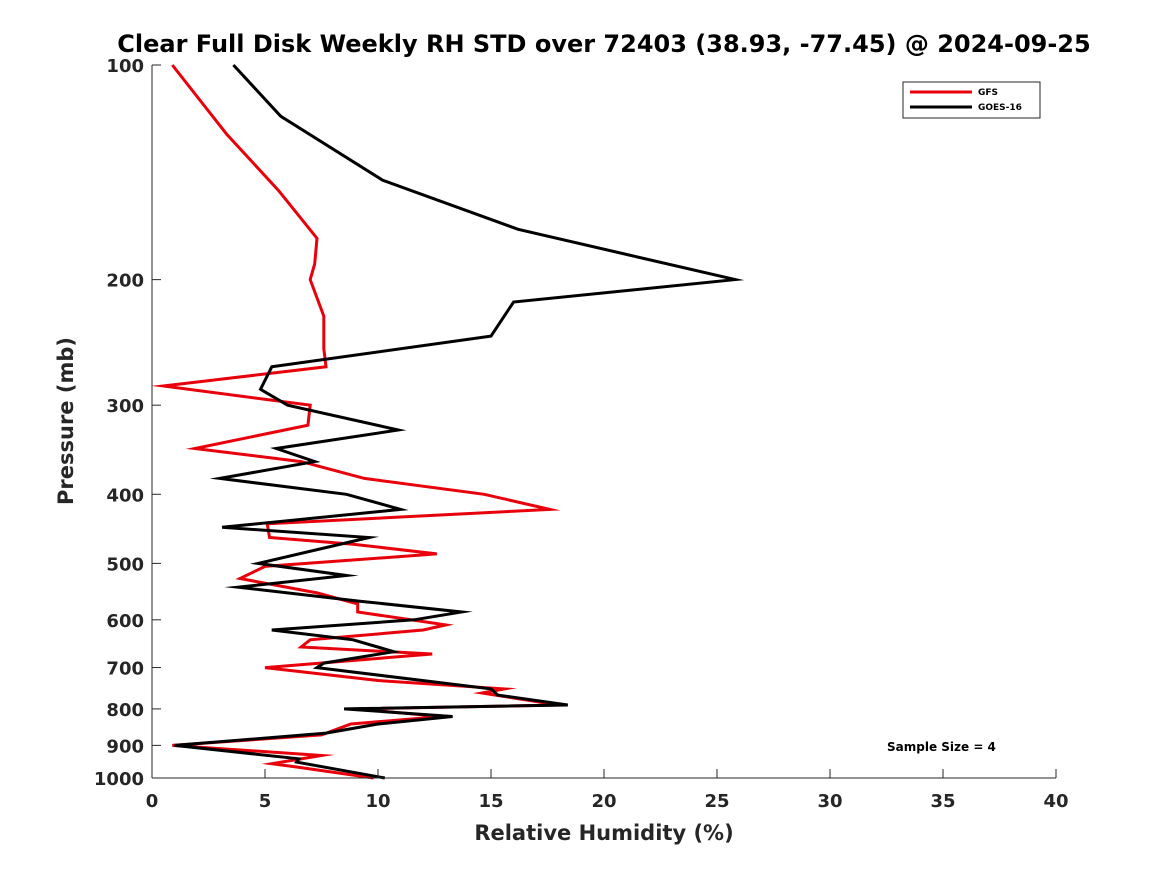 The height and width of the screenshot is (875, 1167). What do you see at coordinates (119, 779) in the screenshot?
I see `y-tick-label: 1000` at bounding box center [119, 779].